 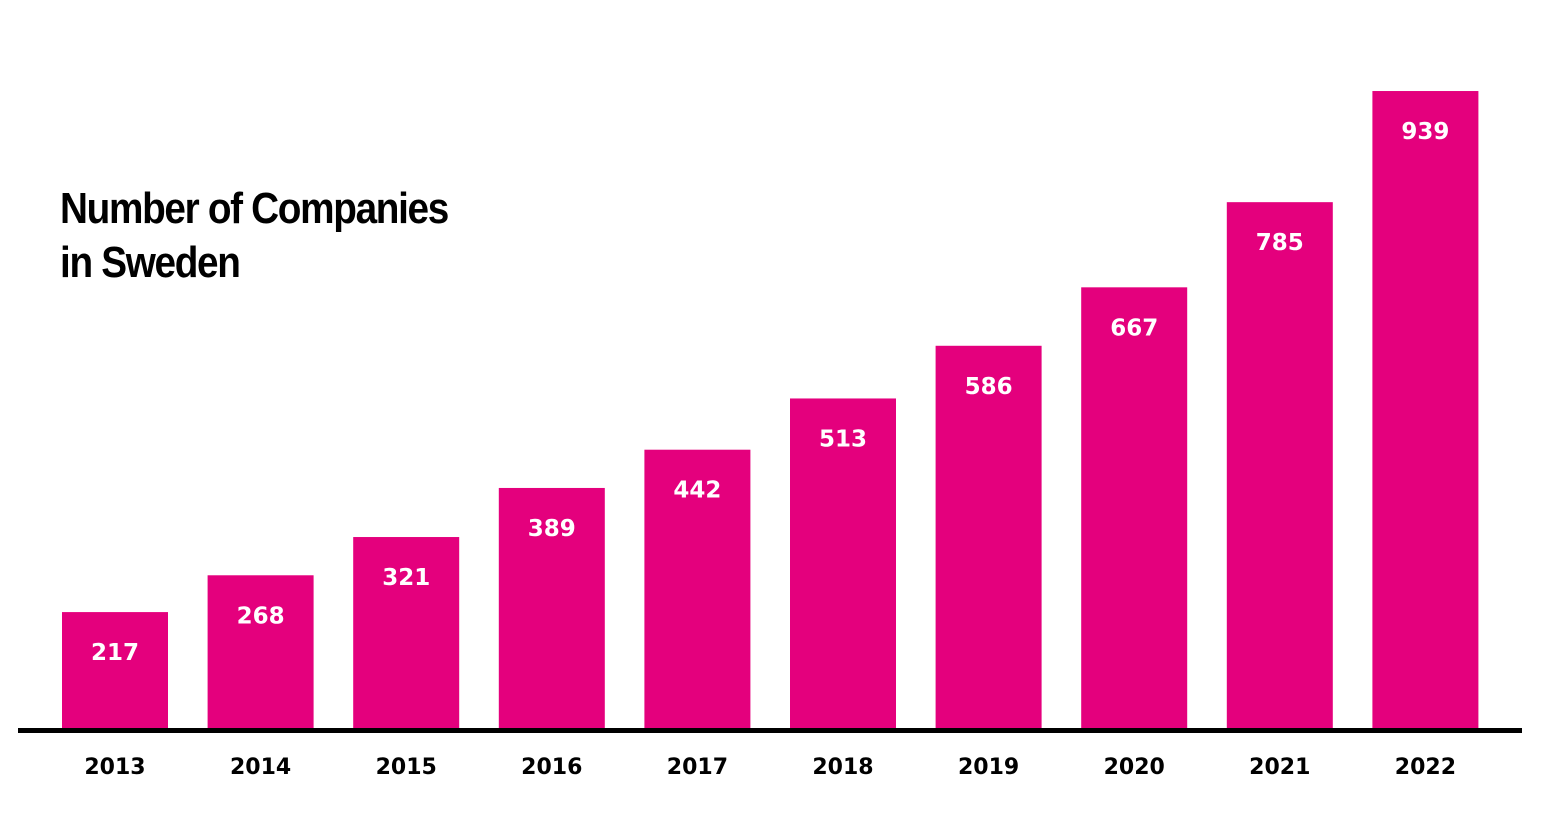 I want to click on data-label-2017: 442, so click(x=697, y=491).